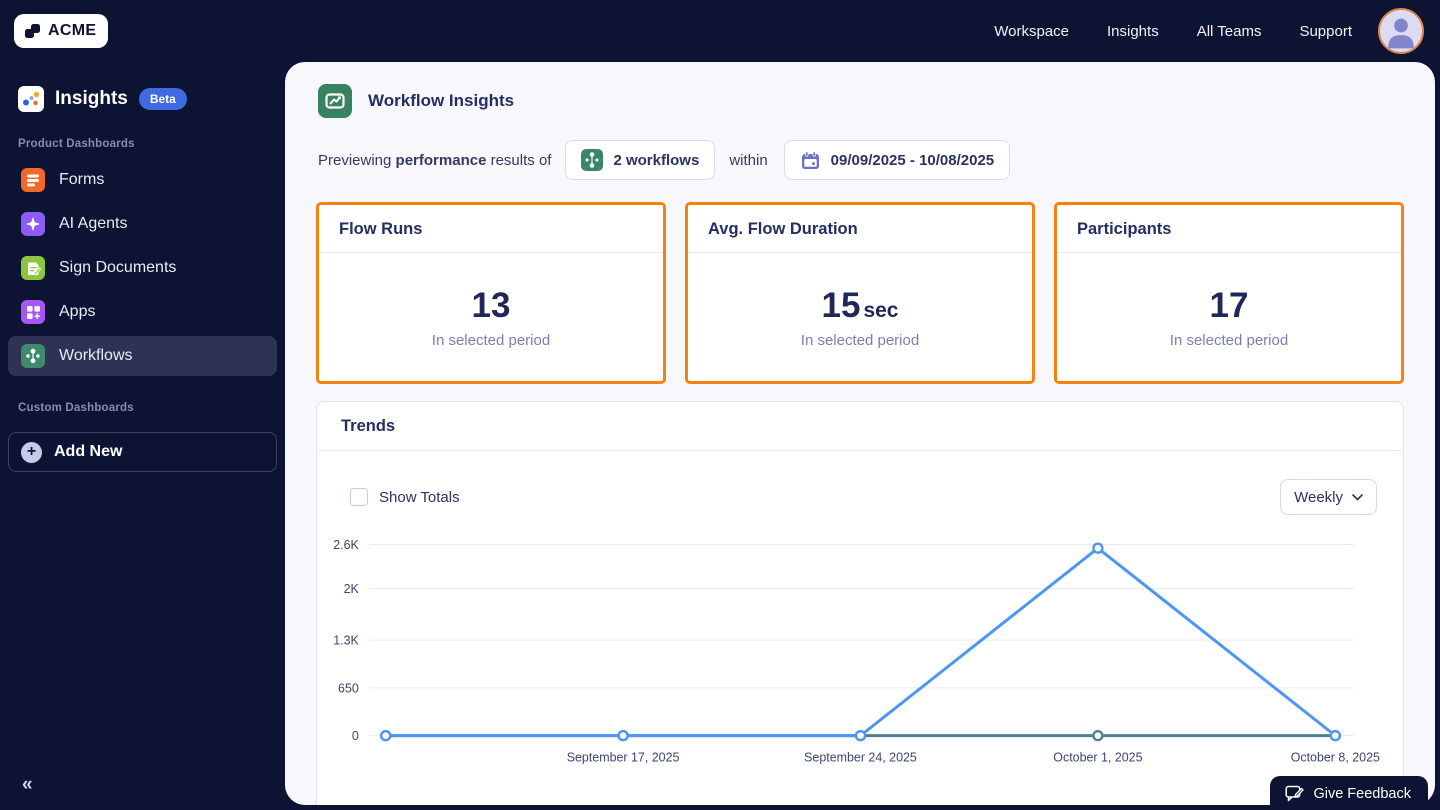 The image size is (1440, 810). I want to click on svg-text: October 8, 2025, so click(1335, 758).